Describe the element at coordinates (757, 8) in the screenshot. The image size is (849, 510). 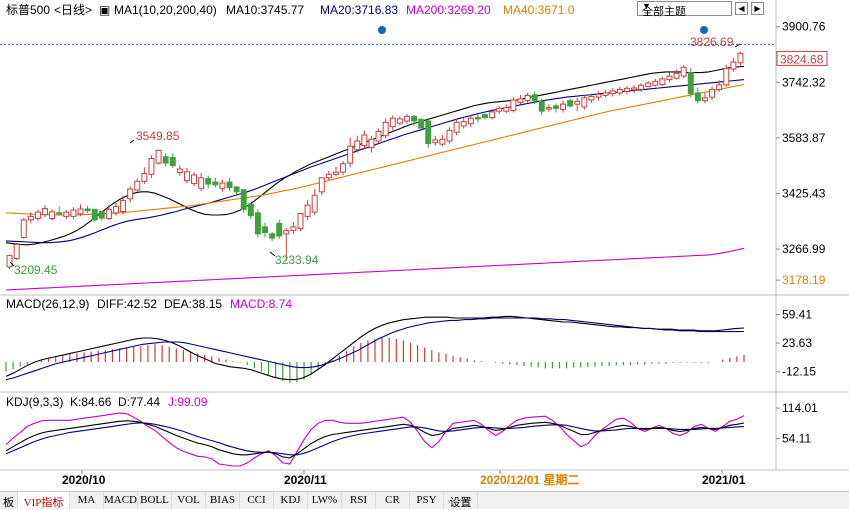
I see `next-arrow-icon: ▶` at that location.